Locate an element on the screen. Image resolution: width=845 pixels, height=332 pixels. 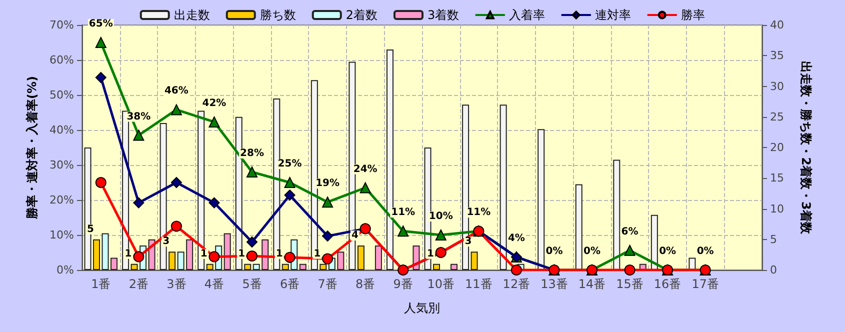
x-tick-label: 8番 is located at coordinates (366, 284).